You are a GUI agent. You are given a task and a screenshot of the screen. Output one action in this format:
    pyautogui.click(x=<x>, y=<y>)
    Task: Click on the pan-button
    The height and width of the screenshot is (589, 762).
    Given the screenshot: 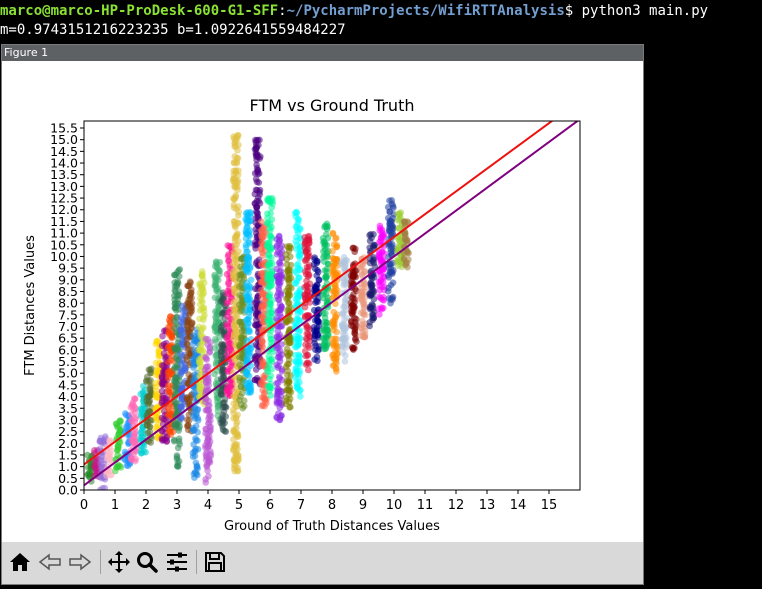 What is the action you would take?
    pyautogui.click(x=119, y=562)
    